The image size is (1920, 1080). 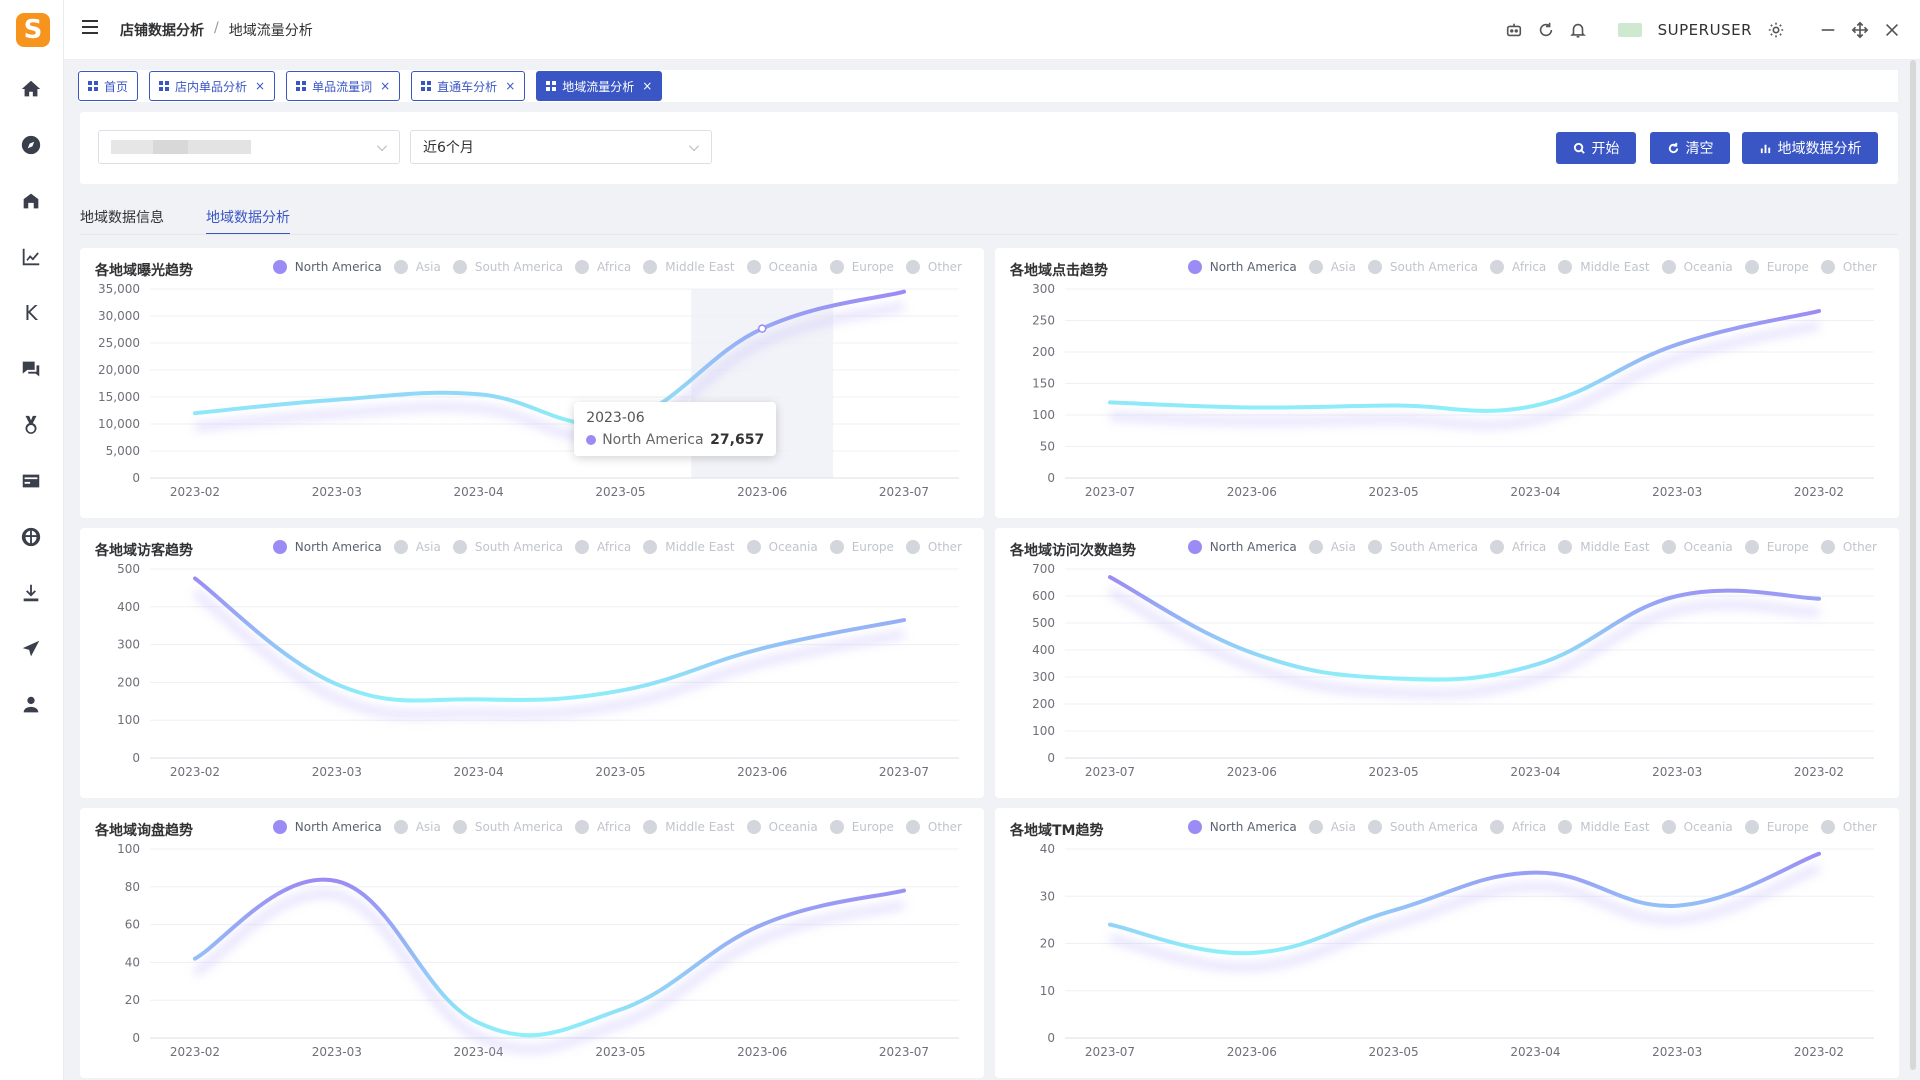 I want to click on globe-icon, so click(x=31, y=537).